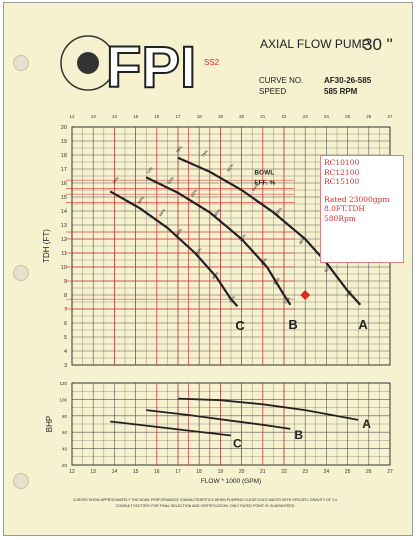  Describe the element at coordinates (64, 198) in the screenshot. I see `y-tick-label: 15` at that location.